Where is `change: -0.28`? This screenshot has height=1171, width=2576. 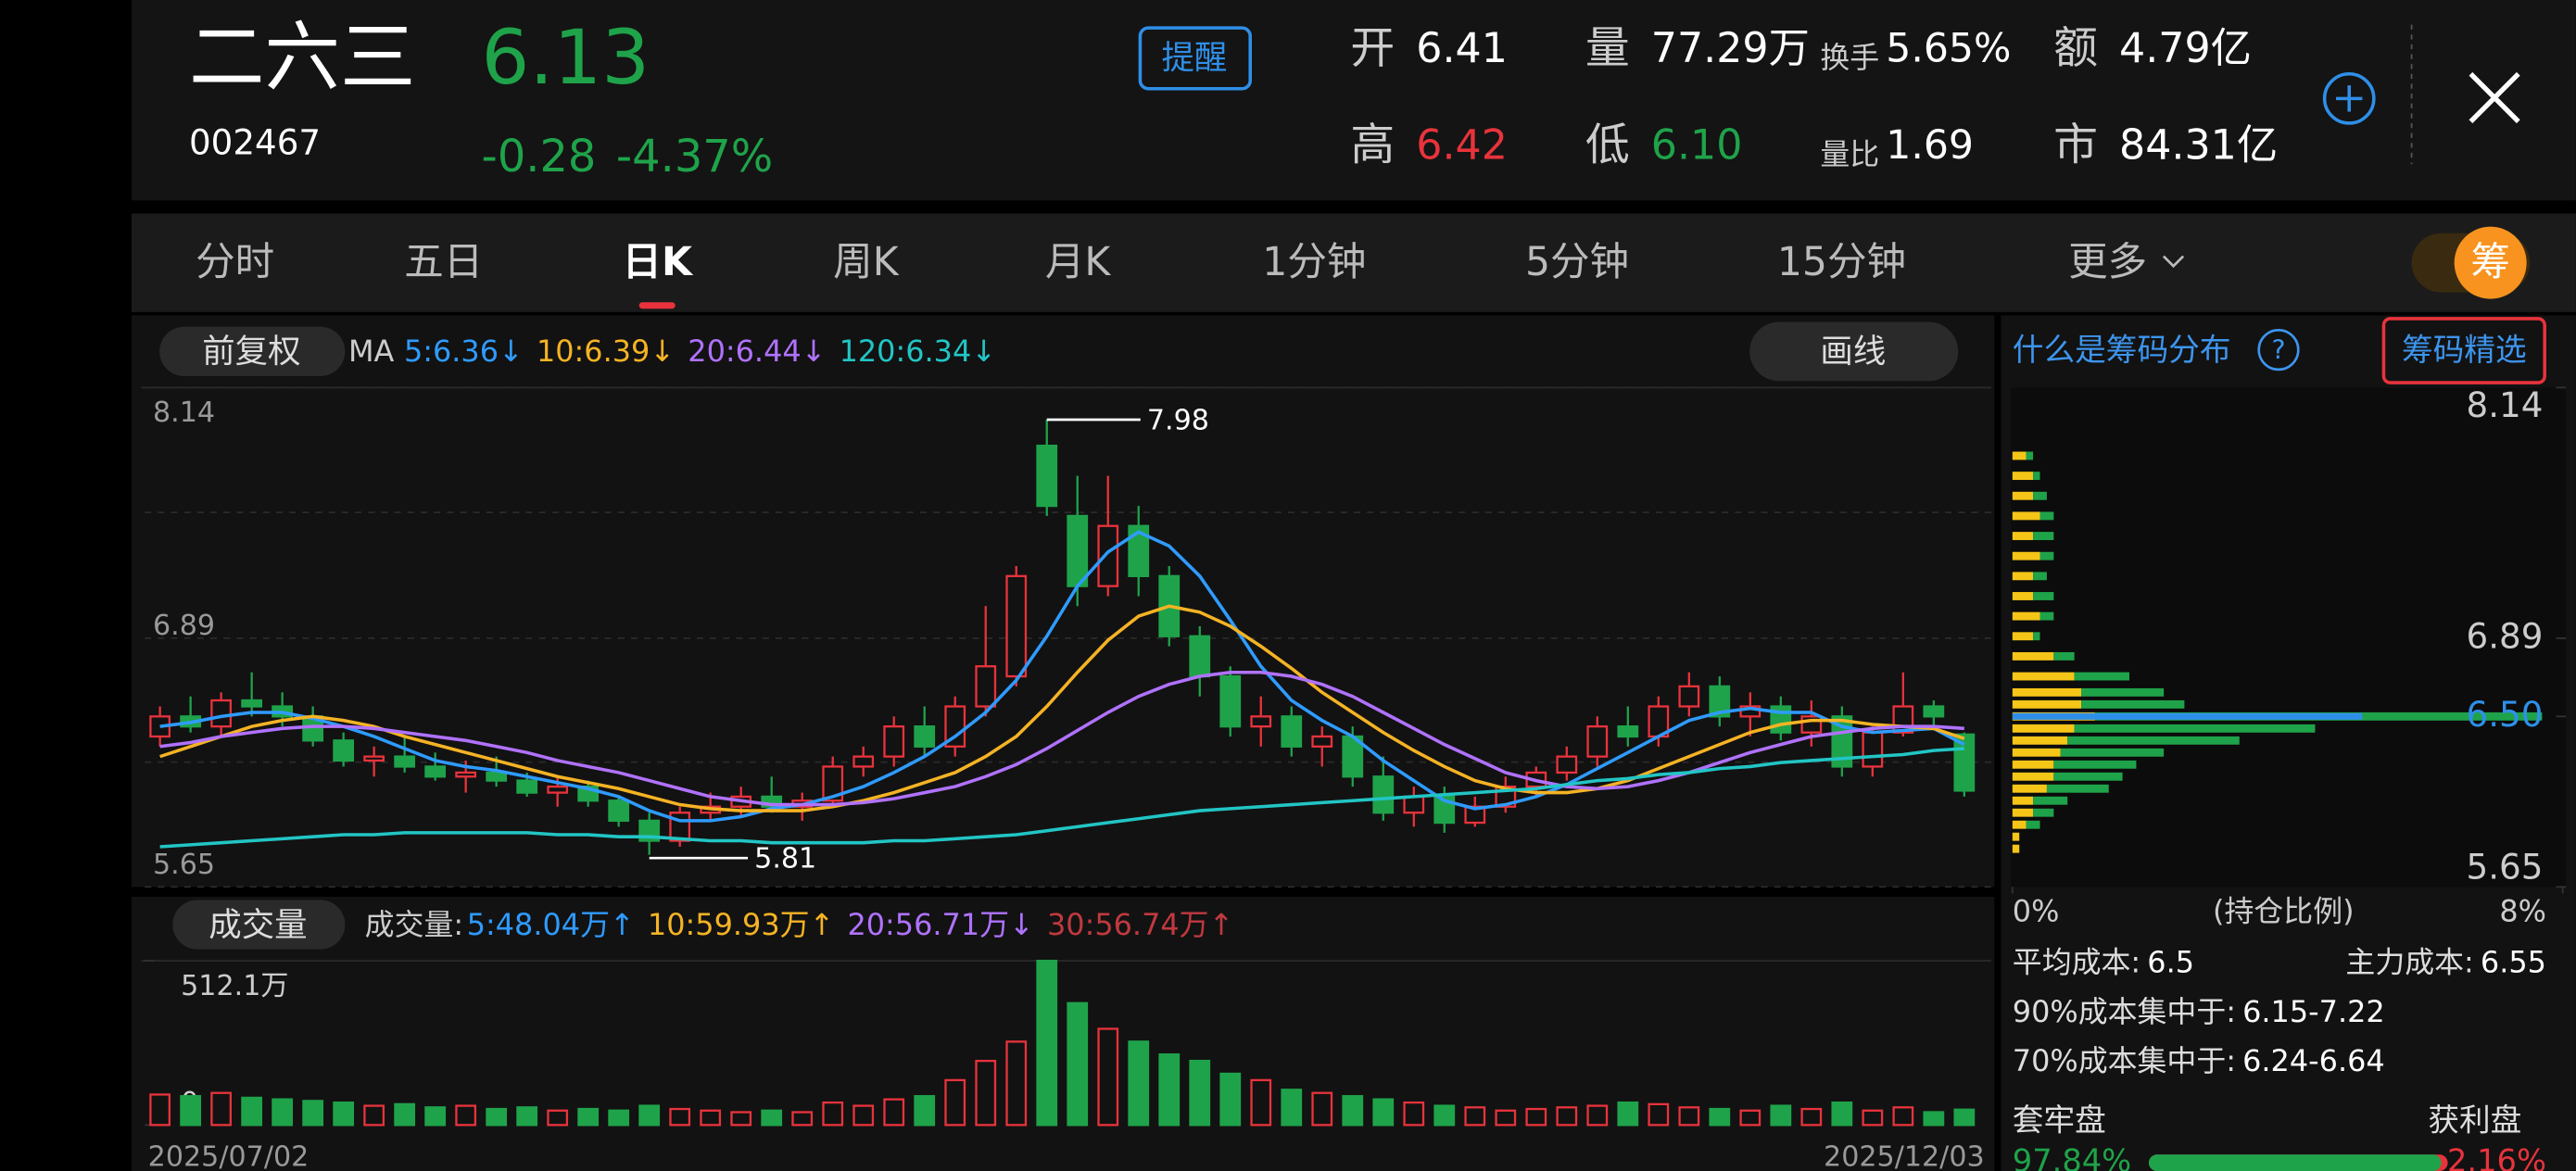 change: -0.28 is located at coordinates (539, 158).